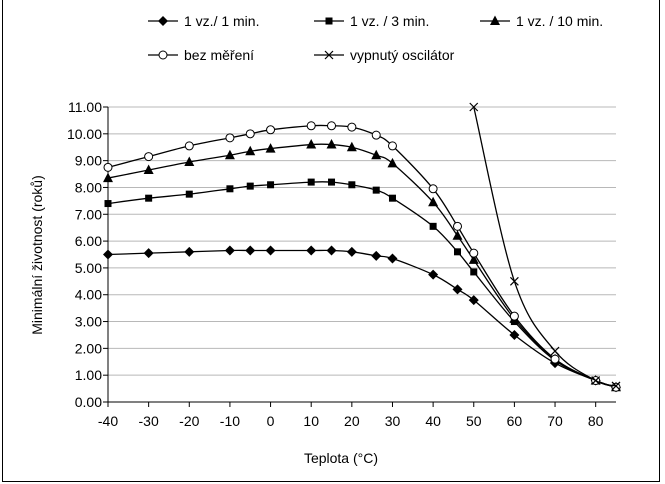 This screenshot has height=484, width=665. What do you see at coordinates (230, 421) in the screenshot?
I see `x-tick-label: -10` at bounding box center [230, 421].